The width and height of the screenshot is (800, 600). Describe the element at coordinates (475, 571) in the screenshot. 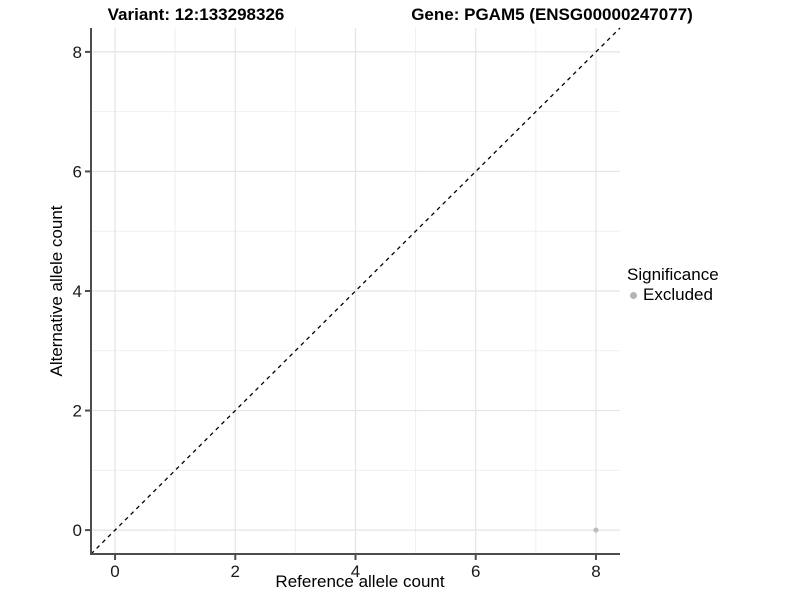

I see `x-tick-label: 6` at that location.